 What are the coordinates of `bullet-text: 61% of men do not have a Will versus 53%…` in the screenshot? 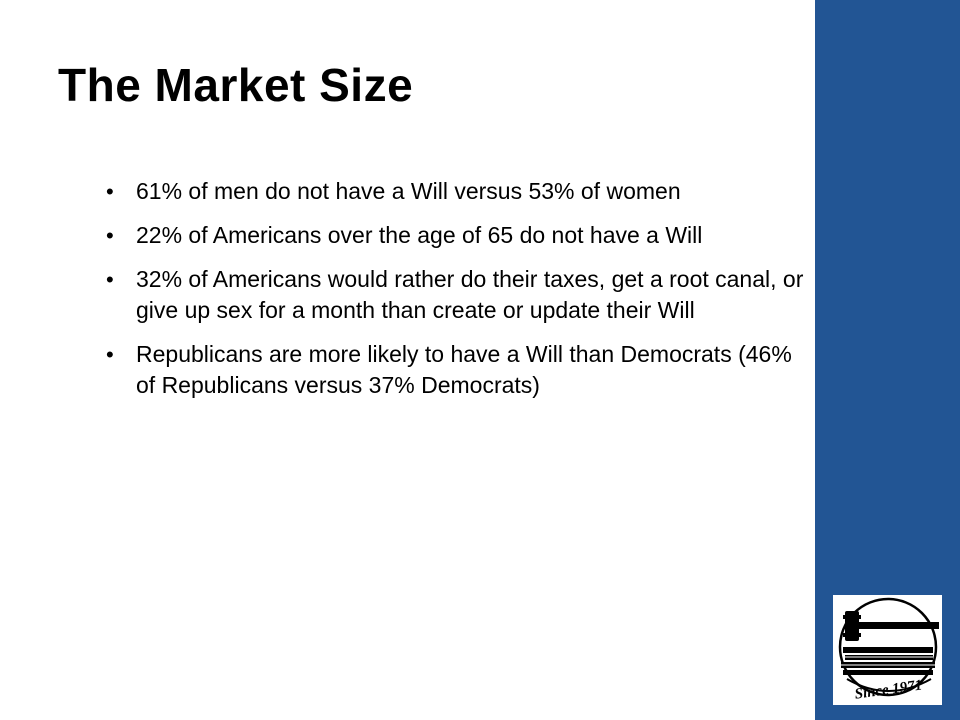 It's located at (408, 191).